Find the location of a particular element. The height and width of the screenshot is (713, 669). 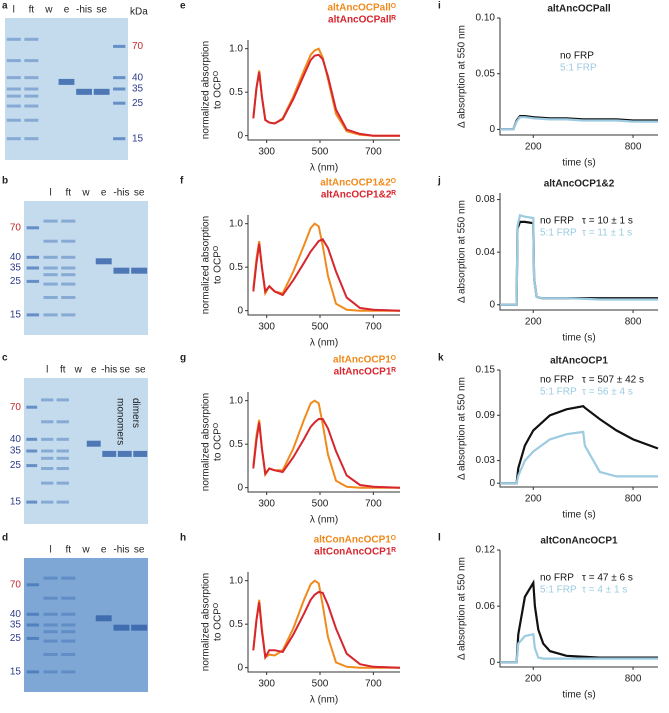

unit-label: kDa is located at coordinates (139, 12).